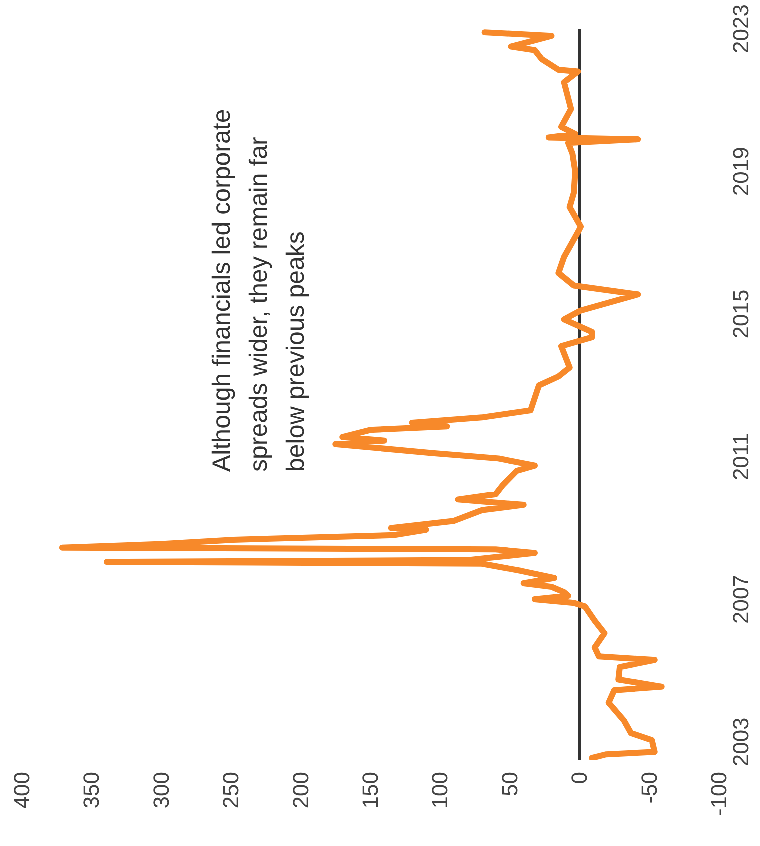 This screenshot has width=760, height=846. I want to click on x-tick-label: 200, so click(301, 790).